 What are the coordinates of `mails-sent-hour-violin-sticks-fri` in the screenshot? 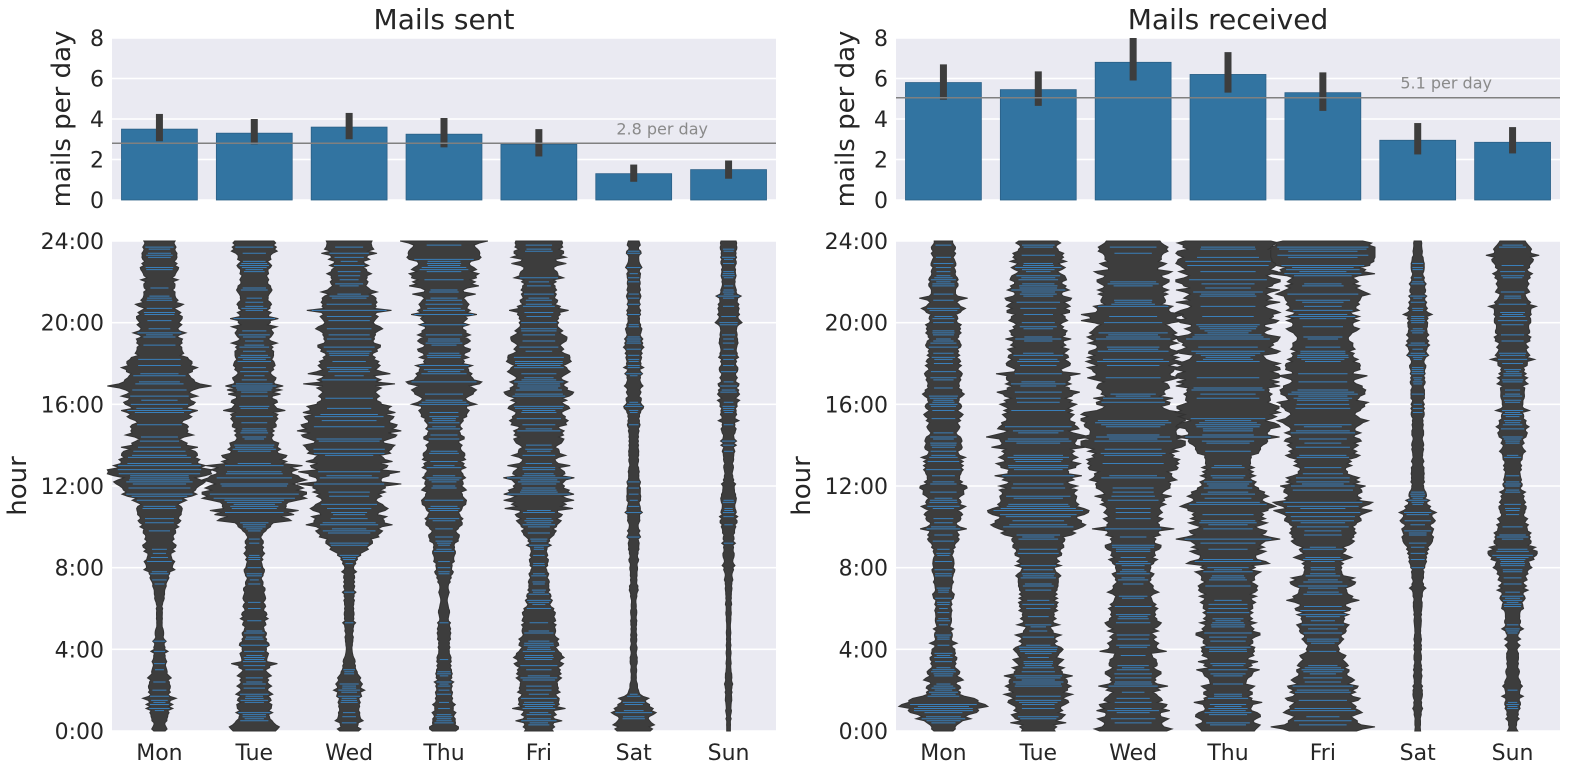 It's located at (538, 485).